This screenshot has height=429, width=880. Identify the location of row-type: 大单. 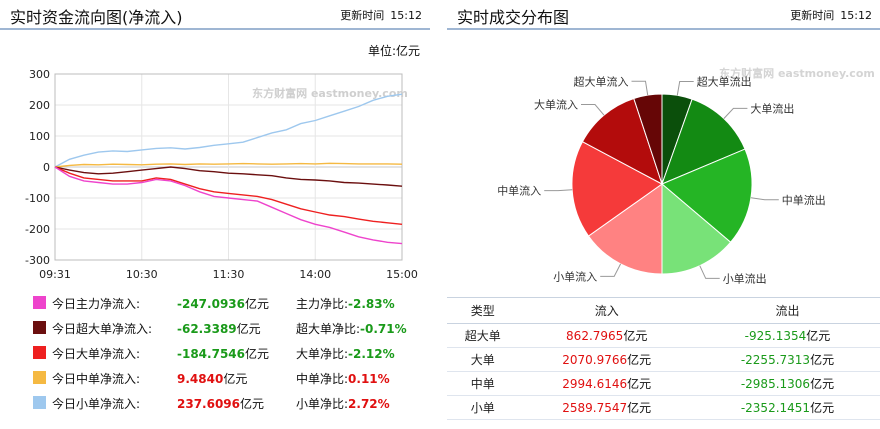
(483, 359).